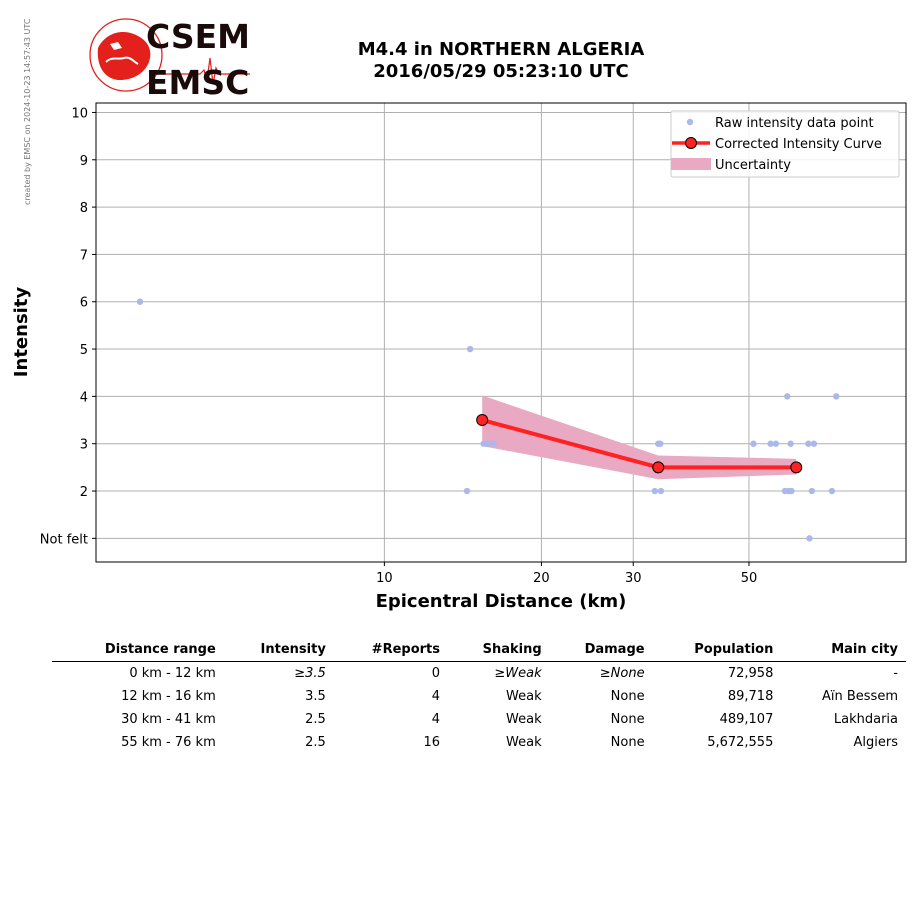 The width and height of the screenshot is (915, 905). What do you see at coordinates (168, 742) in the screenshot?
I see `cell-range: 55 km - 76 km` at bounding box center [168, 742].